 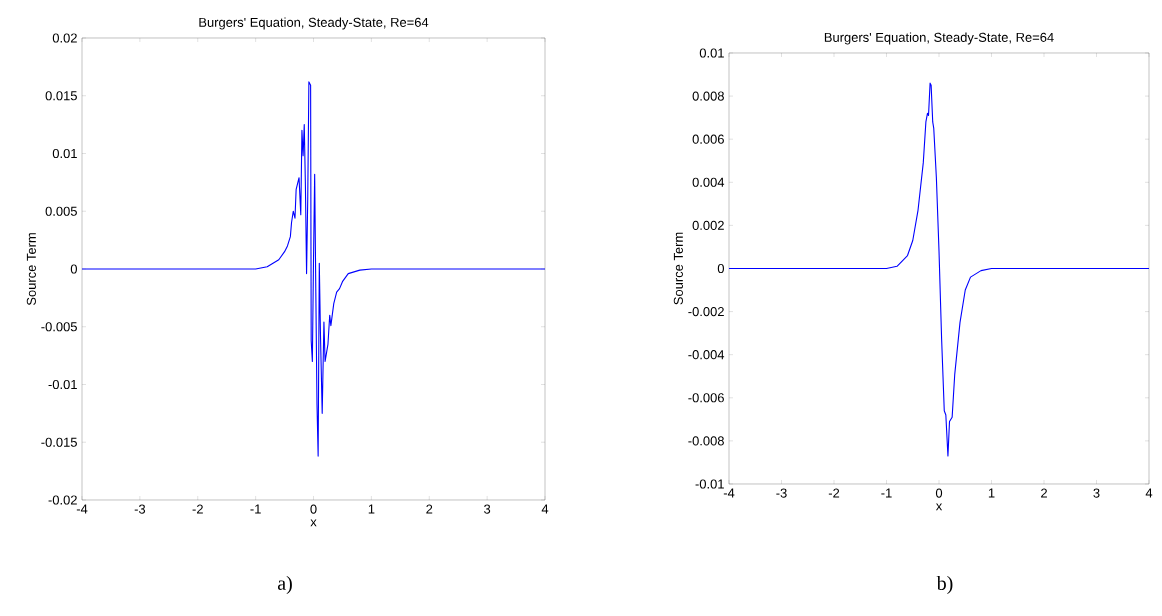 What do you see at coordinates (64, 38) in the screenshot?
I see `y-tick-label: 0.02` at bounding box center [64, 38].